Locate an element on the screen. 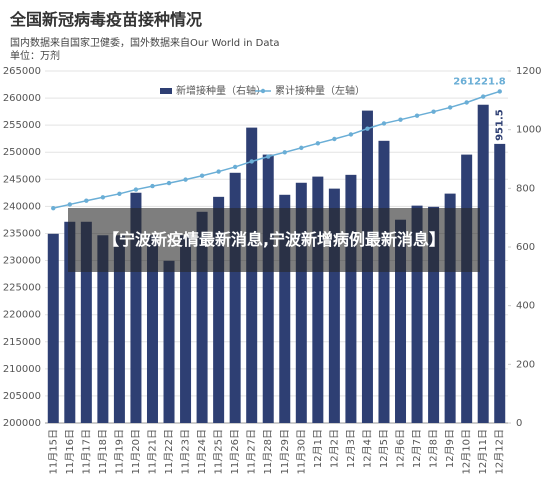 Image resolution: width=550 pixels, height=482 pixels. y-tick-label: 250000 is located at coordinates (22, 152).